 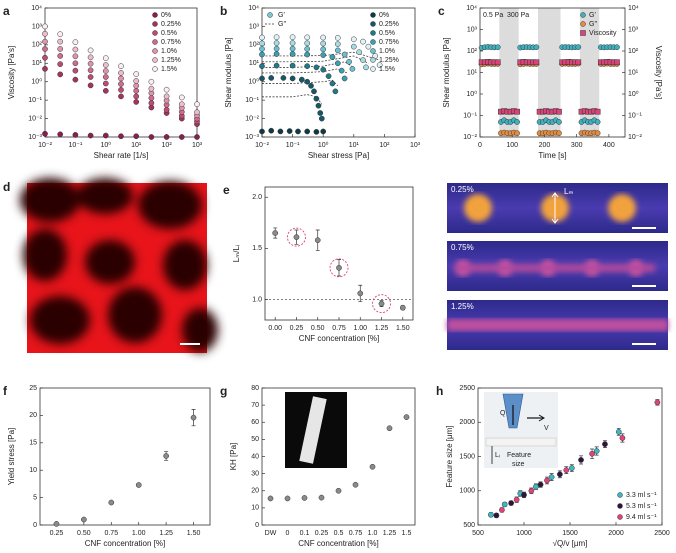 What do you see at coordinates (257, 525) in the screenshot?
I see `y-tick-label: 0` at bounding box center [257, 525].